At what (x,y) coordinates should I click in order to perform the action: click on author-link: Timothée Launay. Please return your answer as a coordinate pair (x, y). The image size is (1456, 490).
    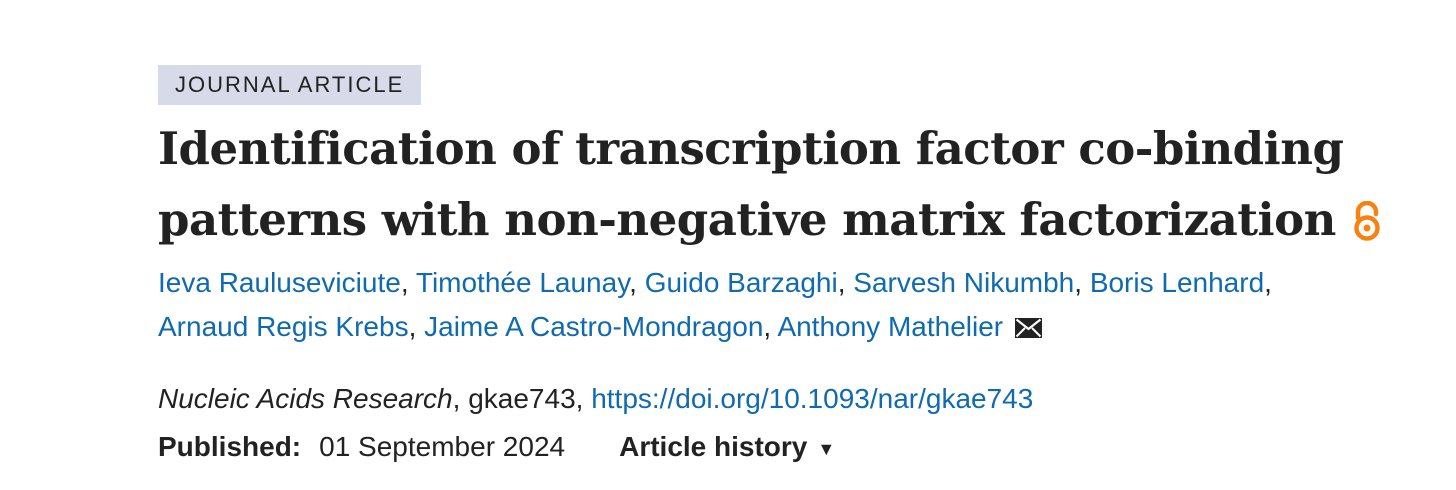
    Looking at the image, I should click on (522, 282).